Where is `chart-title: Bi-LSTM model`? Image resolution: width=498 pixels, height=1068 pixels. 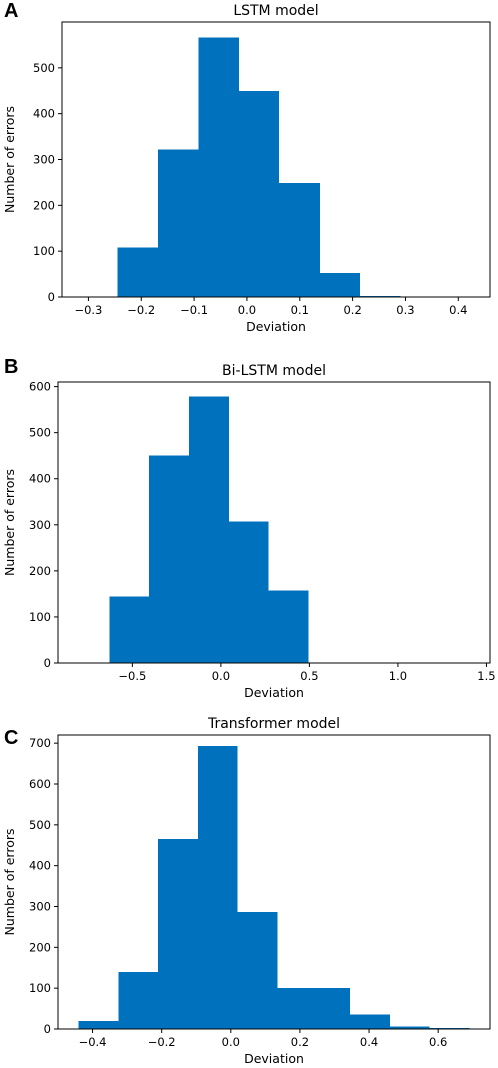
chart-title: Bi-LSTM model is located at coordinates (274, 371).